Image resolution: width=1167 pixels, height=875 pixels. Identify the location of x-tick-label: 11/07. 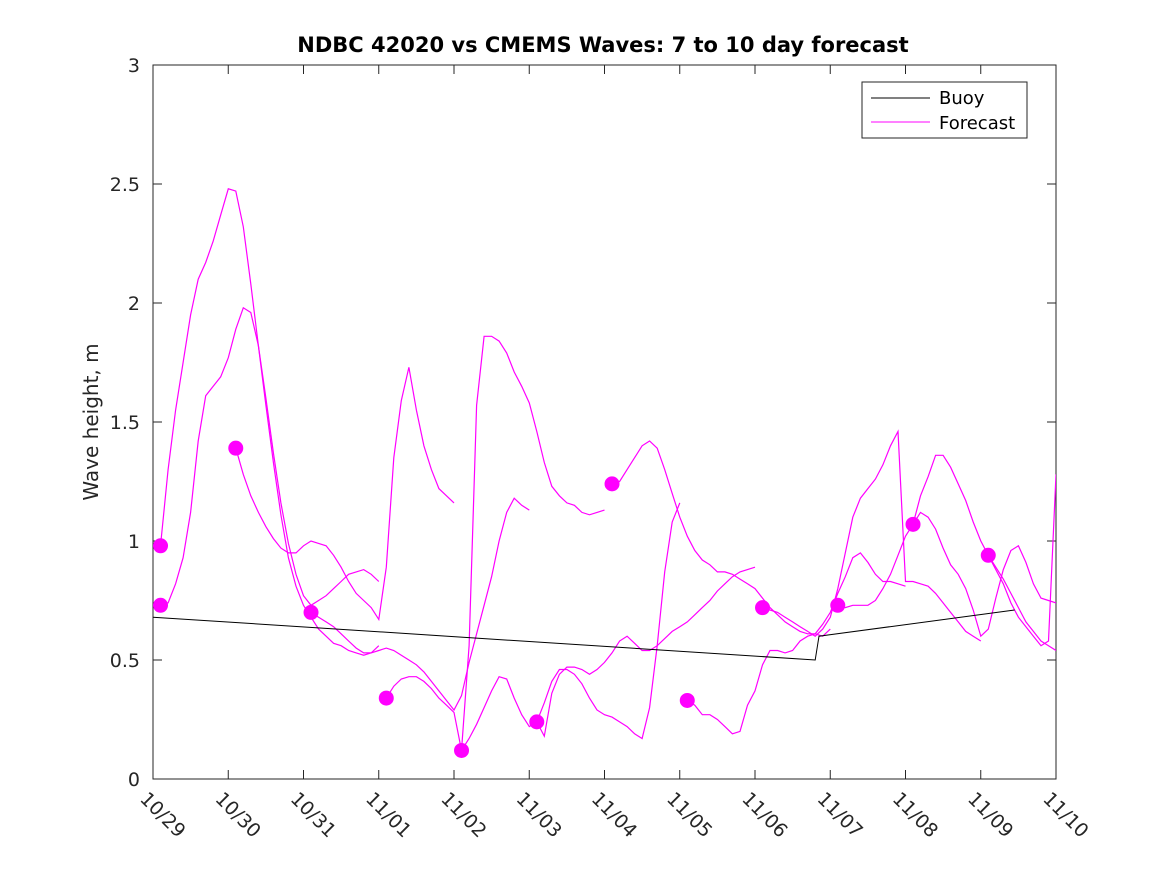
(840, 815).